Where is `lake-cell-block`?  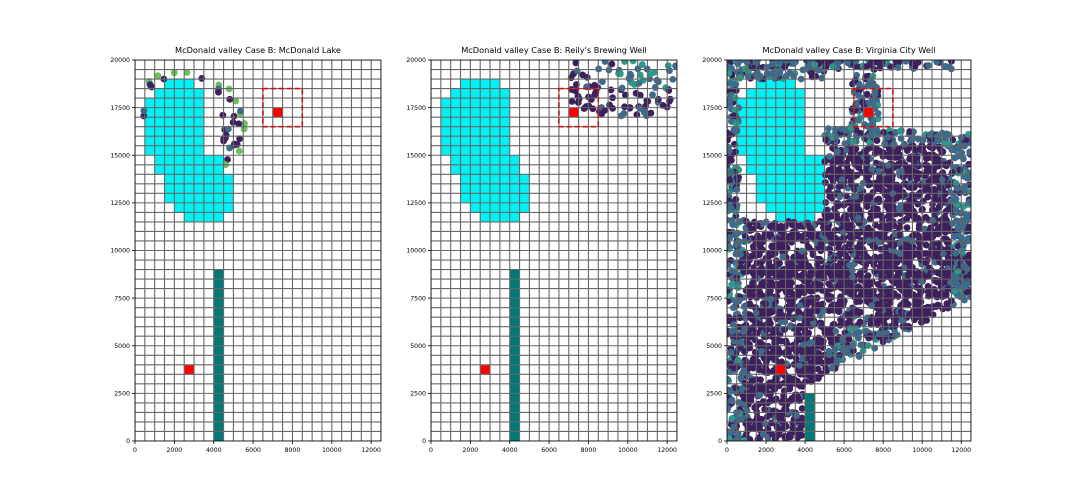 lake-cell-block is located at coordinates (495, 188).